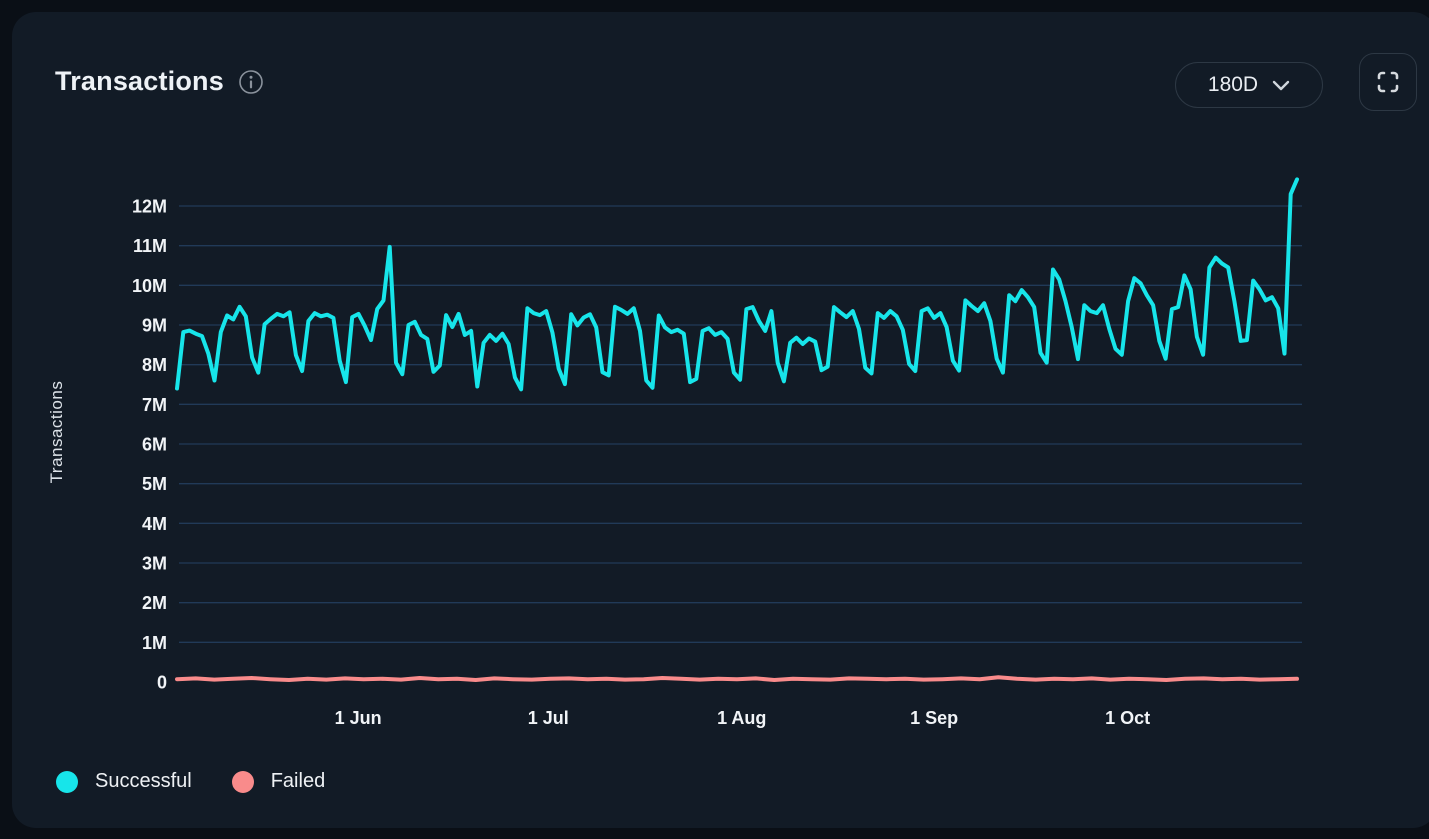  I want to click on y-tick-12M: 12M, so click(149, 206).